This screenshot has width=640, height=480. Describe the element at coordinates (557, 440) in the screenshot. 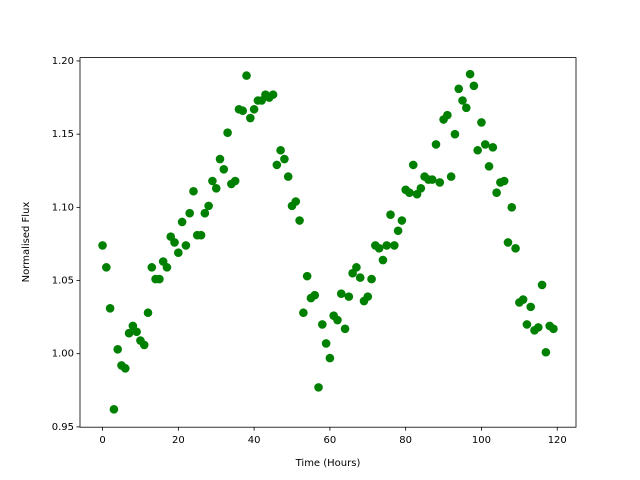

I see `x-tick-label: 120` at that location.